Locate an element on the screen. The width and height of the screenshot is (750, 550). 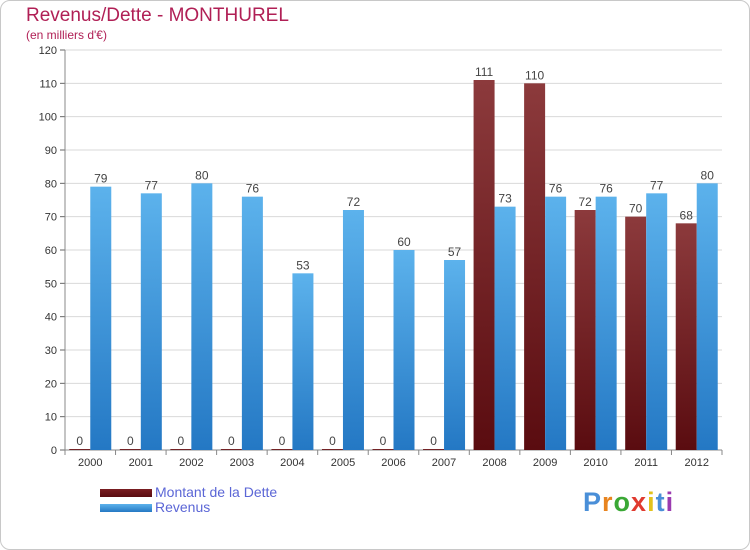
proxiti-logo: Proxiti is located at coordinates (628, 502).